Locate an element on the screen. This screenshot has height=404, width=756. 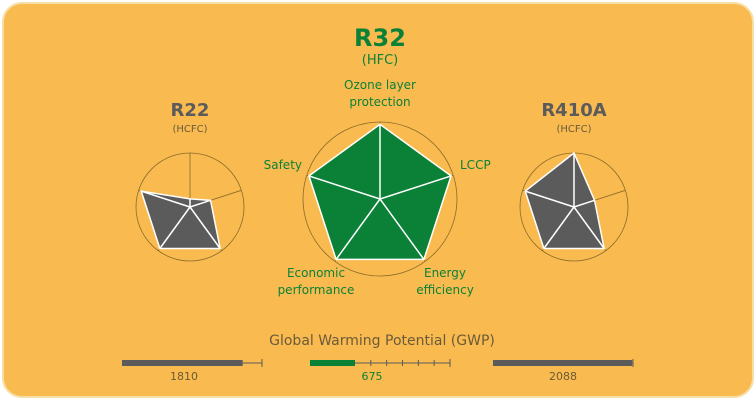
gwp-bar-r410a: 2088 is located at coordinates (563, 371).